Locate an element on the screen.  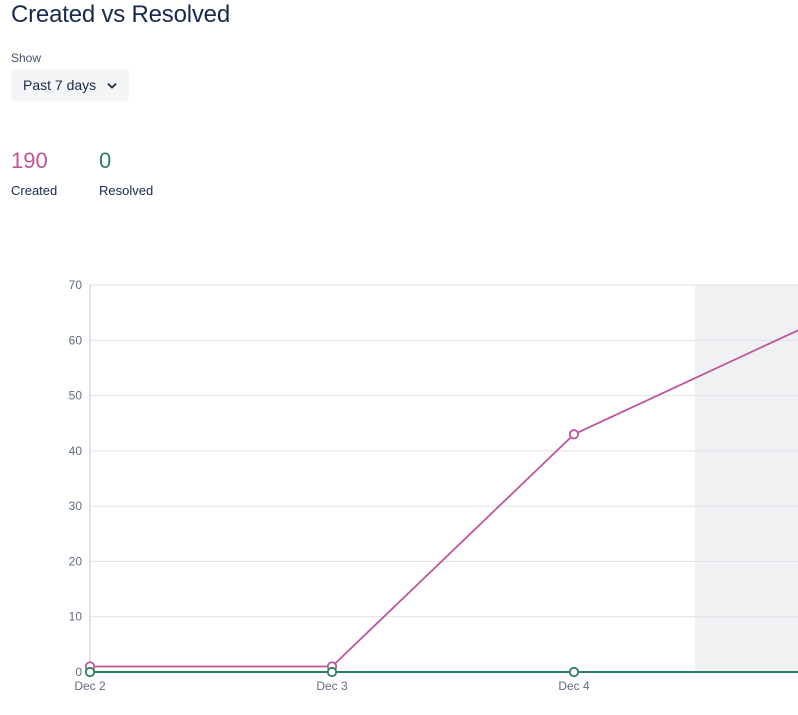
y-tick-label: 70 is located at coordinates (76, 285).